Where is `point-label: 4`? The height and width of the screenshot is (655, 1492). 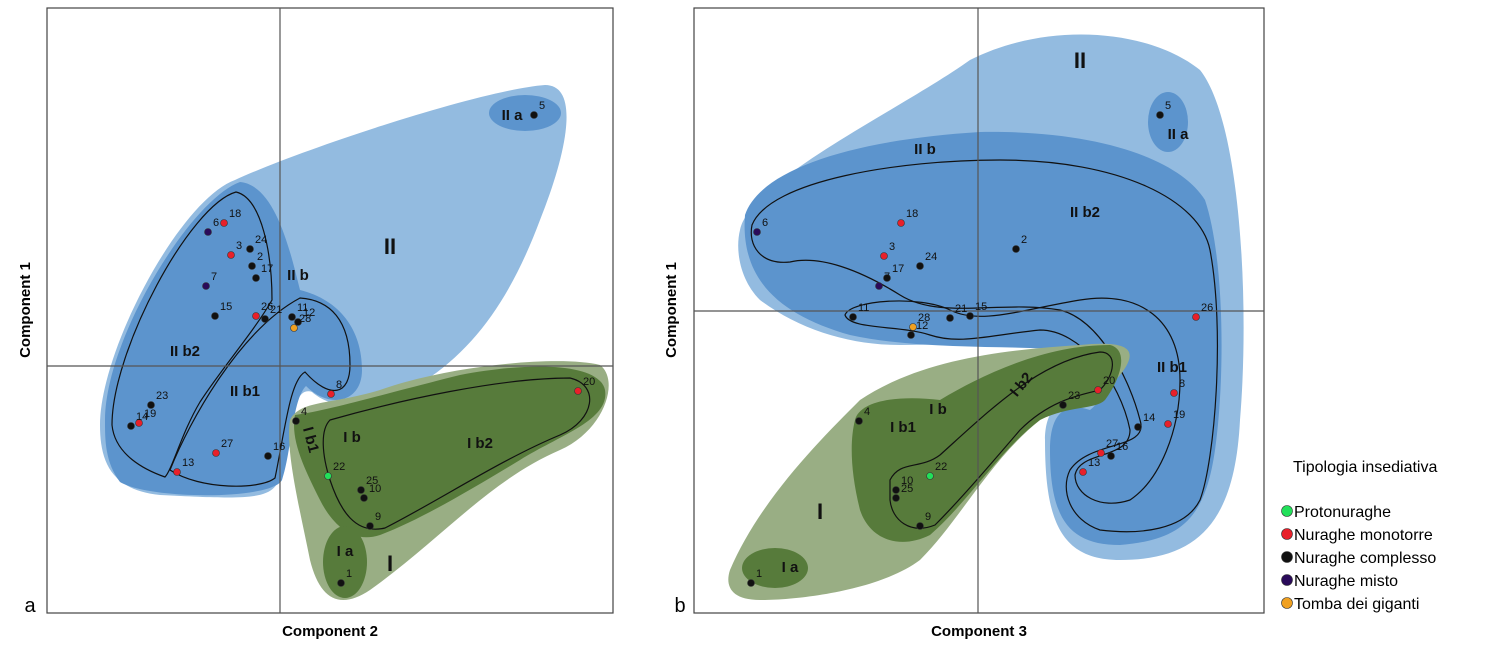 point-label: 4 is located at coordinates (867, 412).